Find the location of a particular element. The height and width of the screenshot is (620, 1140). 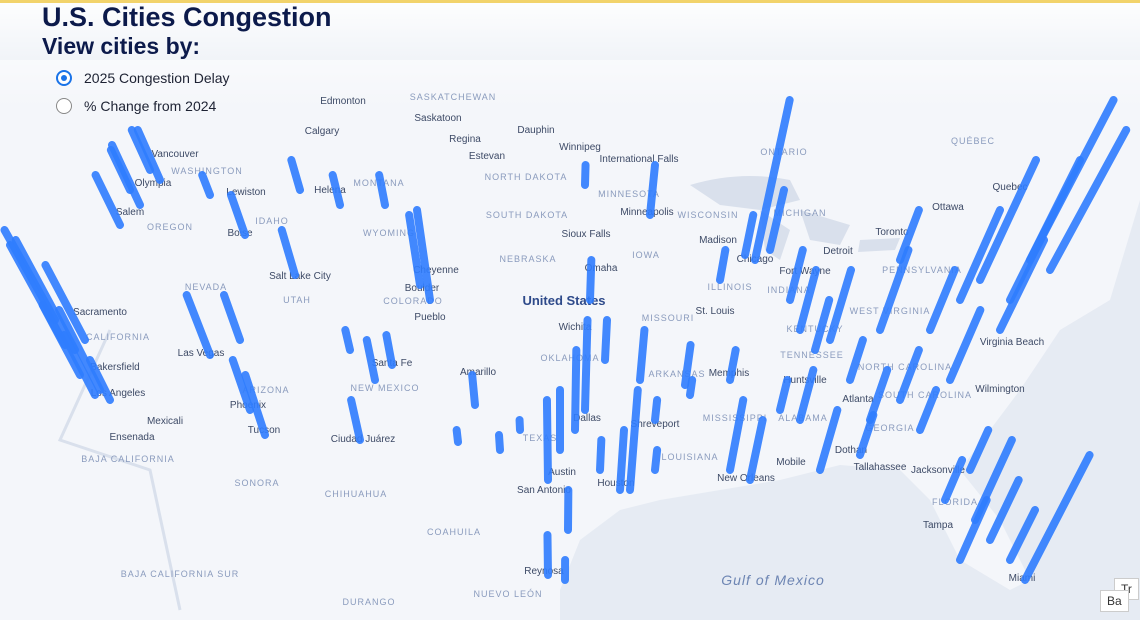

region-label: NEW MEXICO is located at coordinates (384, 388).